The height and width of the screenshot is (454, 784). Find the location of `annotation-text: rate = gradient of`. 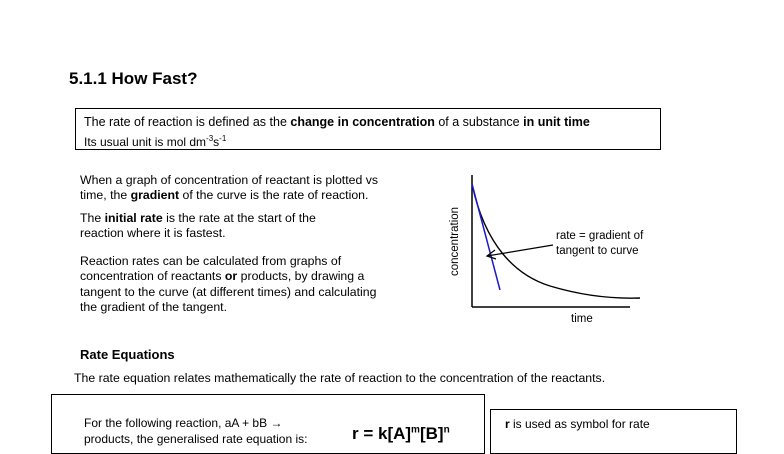

annotation-text: rate = gradient of is located at coordinates (600, 236).